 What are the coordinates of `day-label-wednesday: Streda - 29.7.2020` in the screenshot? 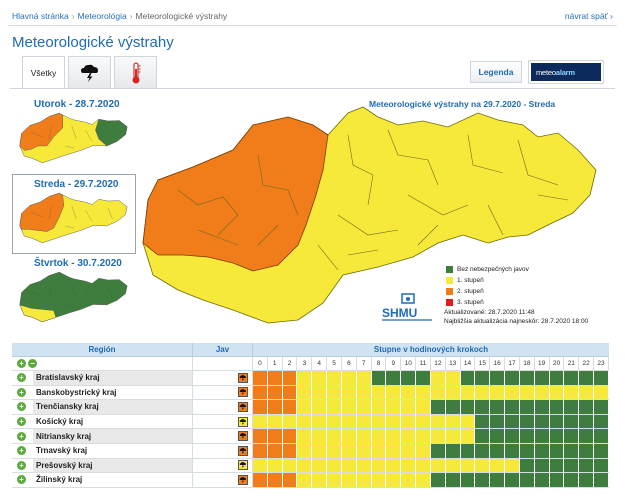 It's located at (76, 184).